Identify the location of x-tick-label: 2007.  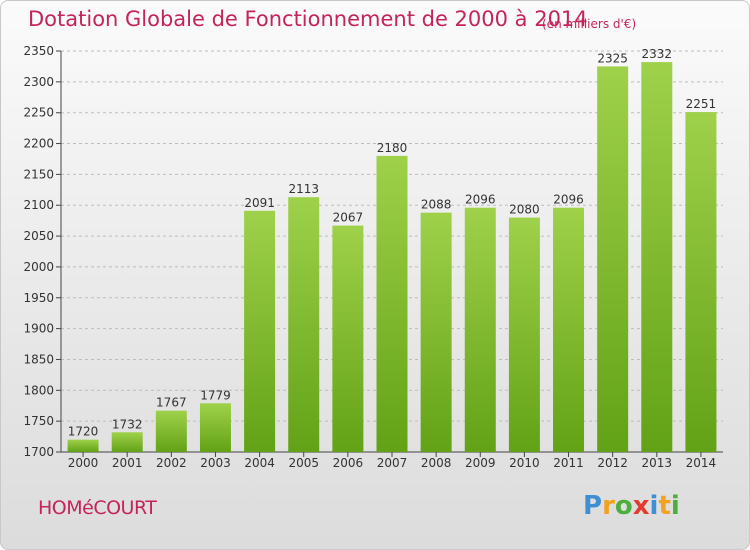
(392, 463).